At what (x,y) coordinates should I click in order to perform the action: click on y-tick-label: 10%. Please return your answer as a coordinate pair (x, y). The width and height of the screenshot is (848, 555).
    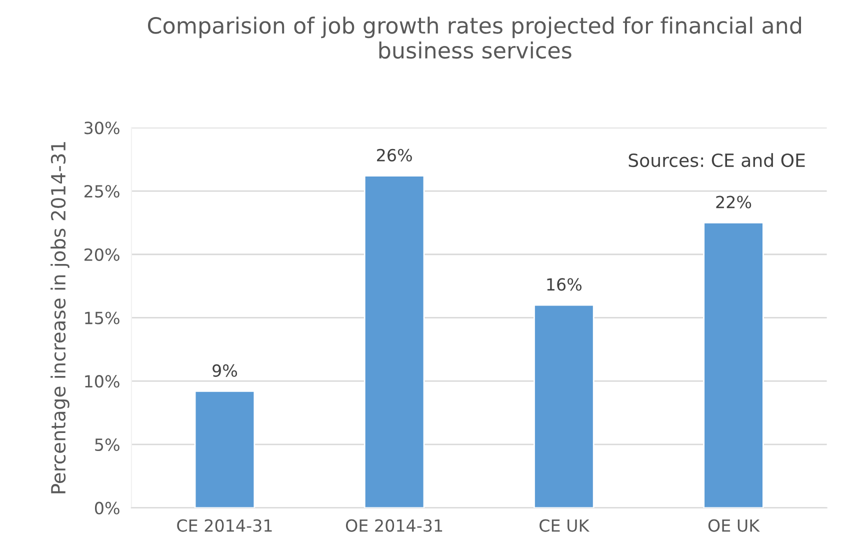
    Looking at the image, I should click on (102, 381).